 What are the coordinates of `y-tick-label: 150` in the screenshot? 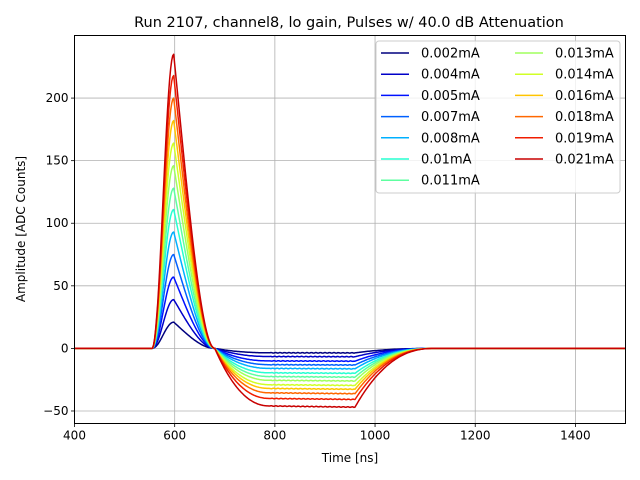 It's located at (57, 161).